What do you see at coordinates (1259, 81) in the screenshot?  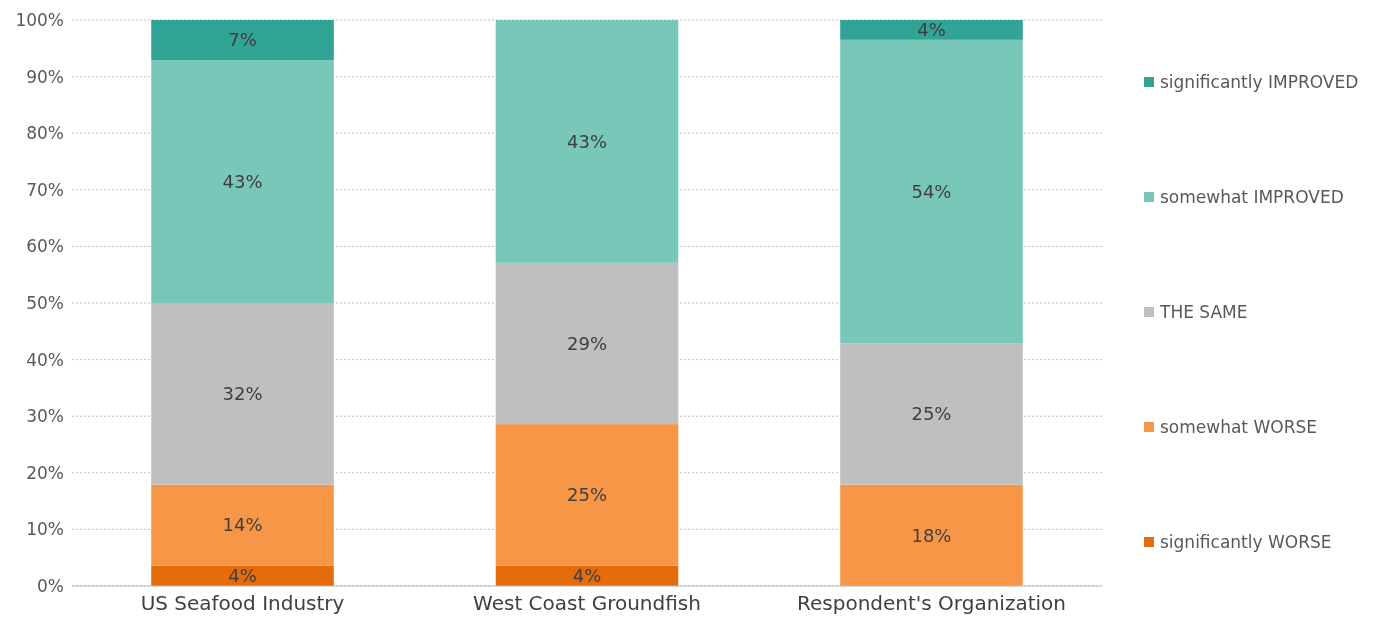 I see `legend-label: significantly IMPROVED` at bounding box center [1259, 81].